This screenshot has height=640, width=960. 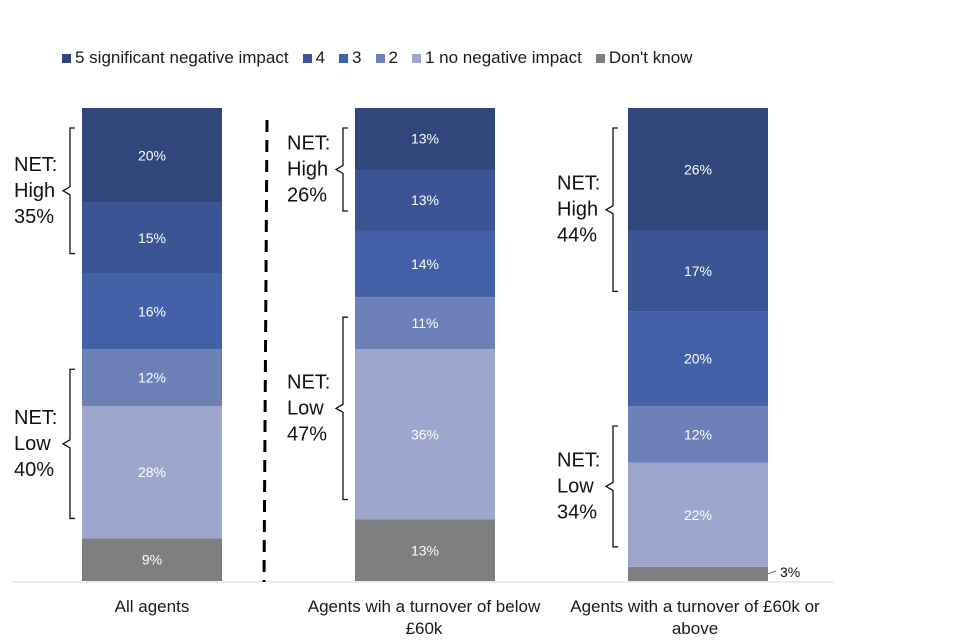 I want to click on legend-label: 1 no negative impact, so click(x=503, y=57).